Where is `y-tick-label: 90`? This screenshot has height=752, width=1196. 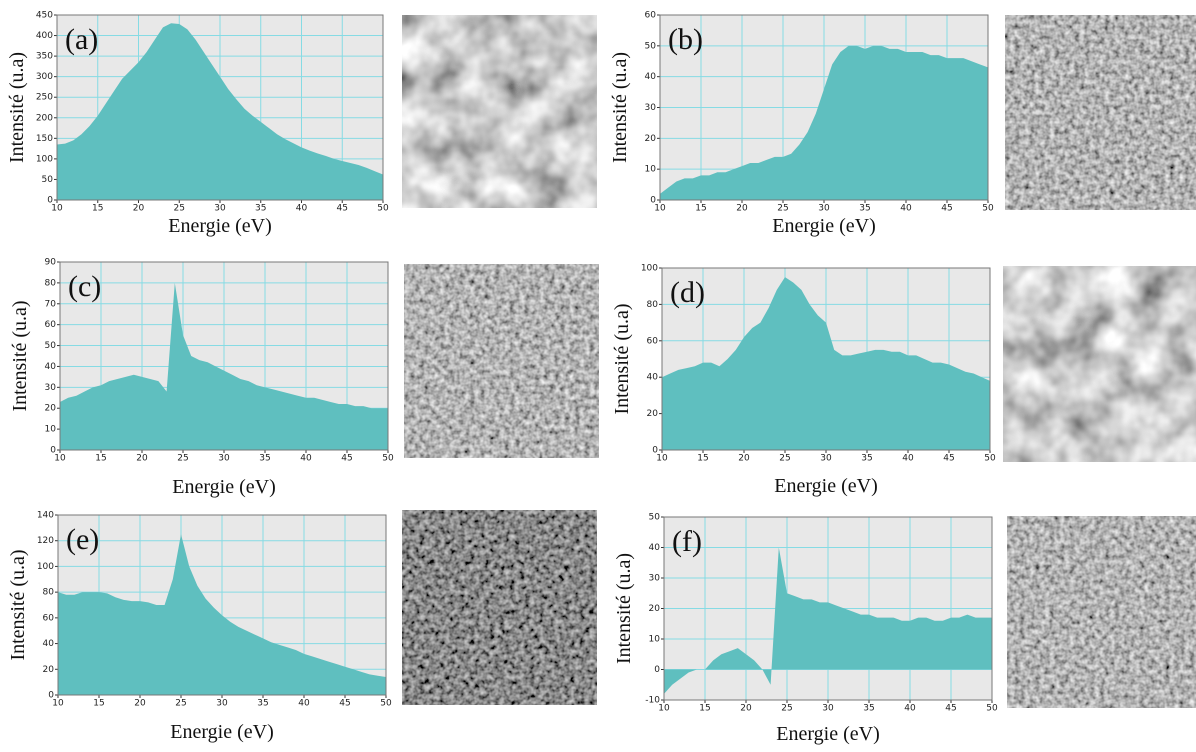 y-tick-label: 90 is located at coordinates (51, 263).